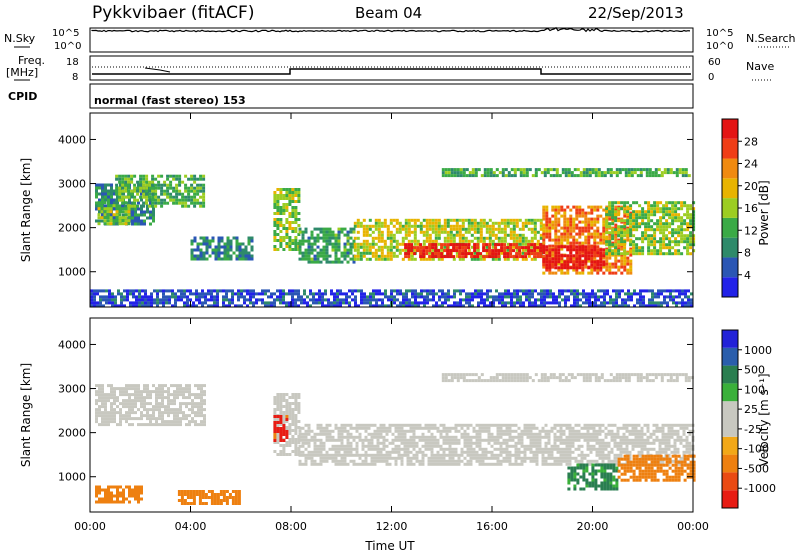 This screenshot has width=800, height=554. Describe the element at coordinates (756, 468) in the screenshot. I see `colorbar-tick-label: -500` at that location.